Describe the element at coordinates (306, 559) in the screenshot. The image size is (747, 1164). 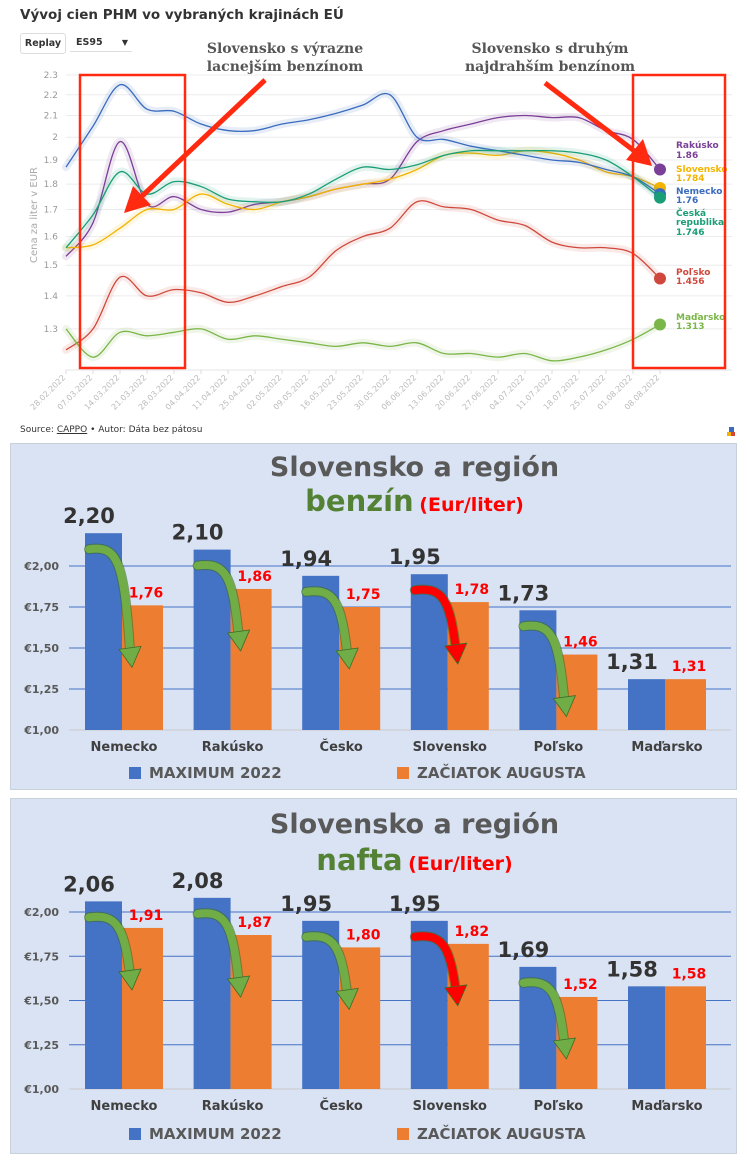
I see `max-value-label: 1,94` at that location.